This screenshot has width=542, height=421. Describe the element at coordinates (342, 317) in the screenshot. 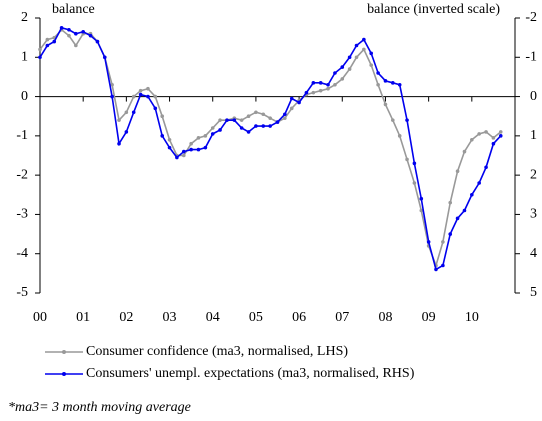

I see `x-tick-label: 07` at that location.